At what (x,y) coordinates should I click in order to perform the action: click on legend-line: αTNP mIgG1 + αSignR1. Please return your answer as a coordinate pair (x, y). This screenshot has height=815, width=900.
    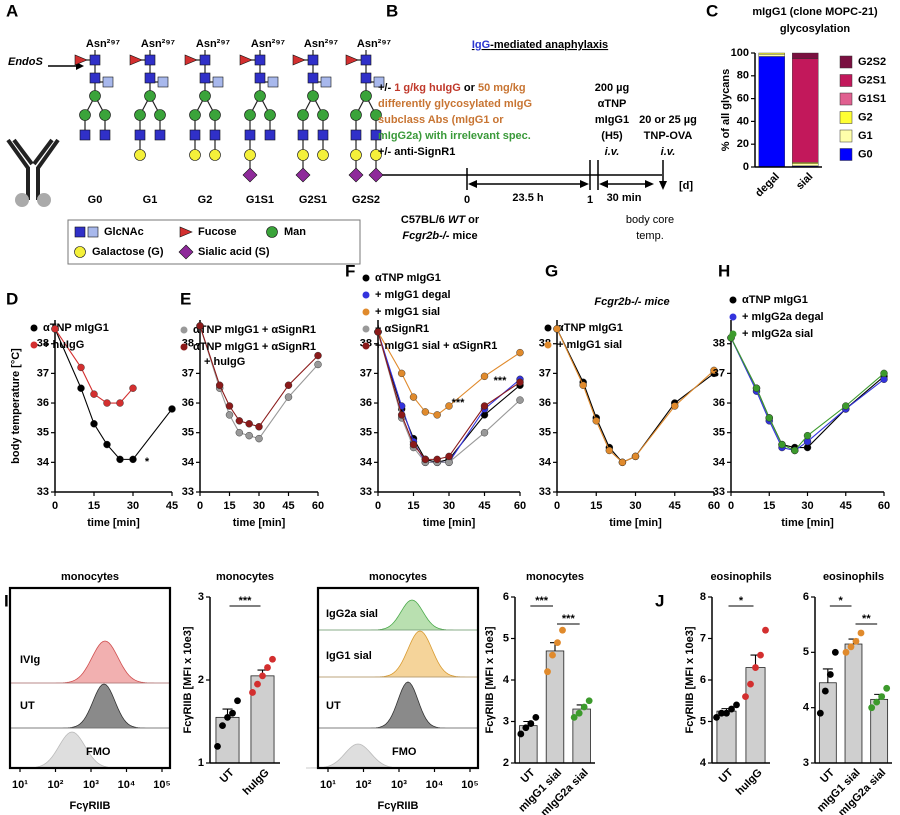
    Looking at the image, I should click on (256, 347).